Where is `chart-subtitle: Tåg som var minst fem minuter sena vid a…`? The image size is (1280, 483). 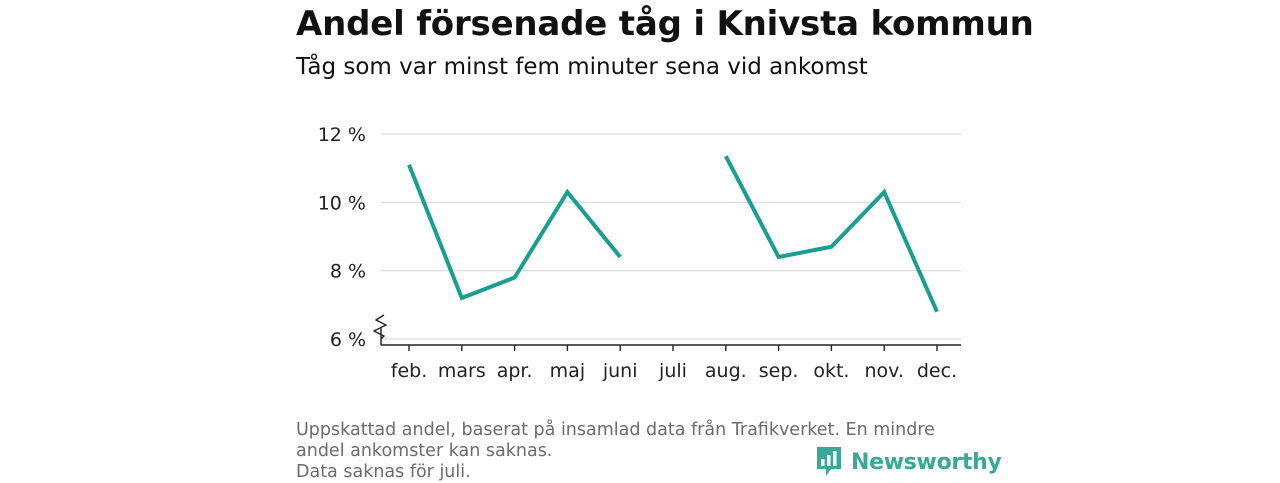
chart-subtitle: Tåg som var minst fem minuter sena vid a… is located at coordinates (582, 67).